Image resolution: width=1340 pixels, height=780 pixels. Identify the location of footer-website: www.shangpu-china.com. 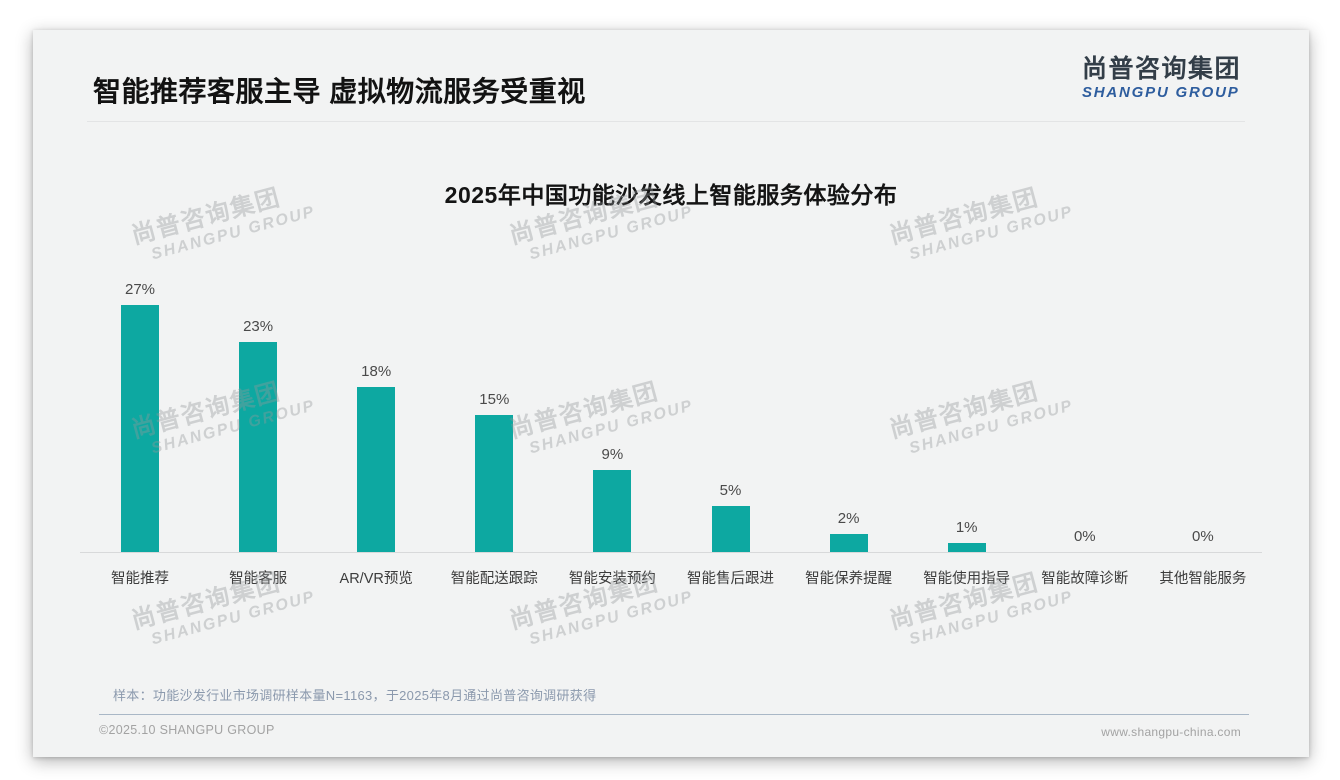
(1171, 732).